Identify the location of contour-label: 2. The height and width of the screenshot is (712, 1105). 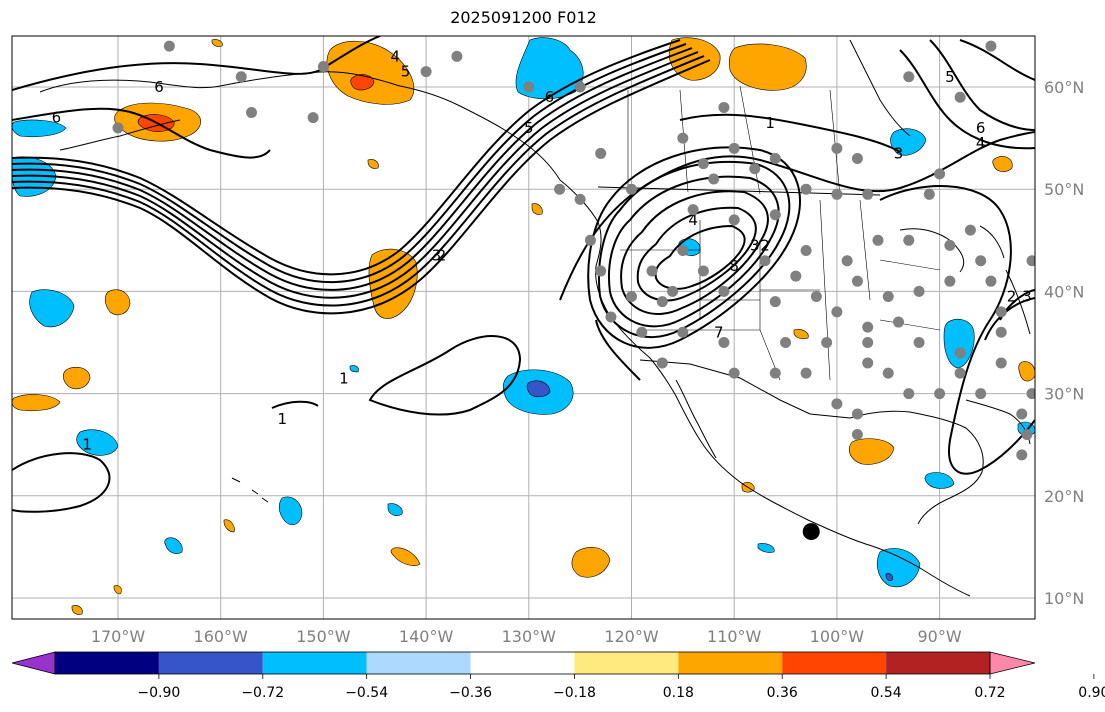
(765, 245).